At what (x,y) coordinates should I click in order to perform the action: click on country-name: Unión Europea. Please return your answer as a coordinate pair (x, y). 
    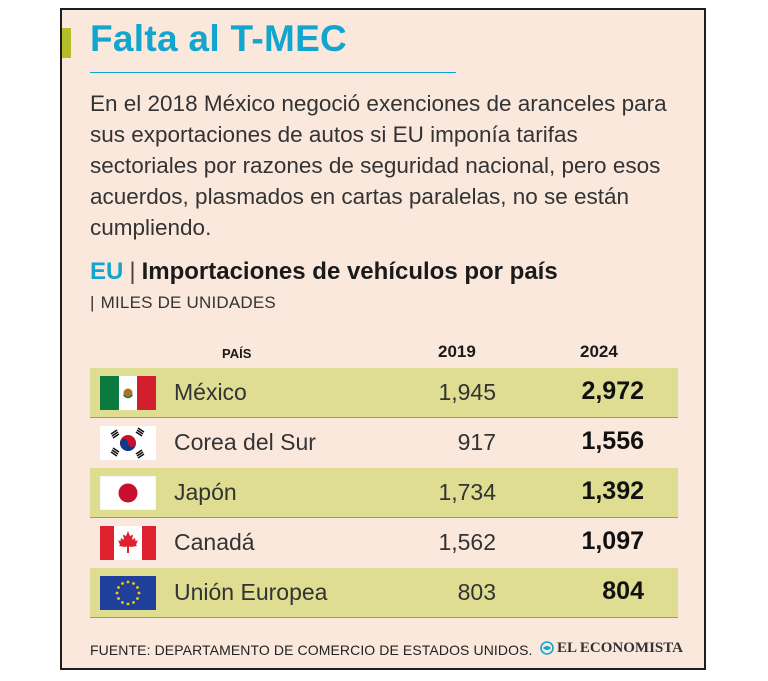
    Looking at the image, I should click on (251, 592).